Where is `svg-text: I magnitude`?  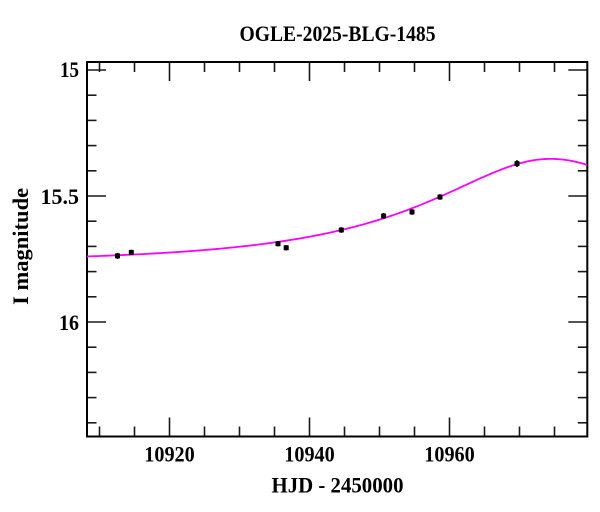
svg-text: I magnitude is located at coordinates (20, 246).